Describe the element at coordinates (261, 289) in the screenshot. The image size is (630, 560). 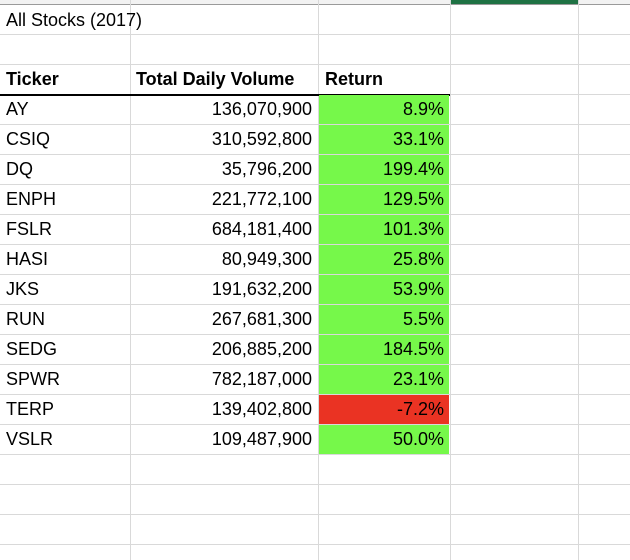
I see `volume-cell: 191,632,200` at that location.